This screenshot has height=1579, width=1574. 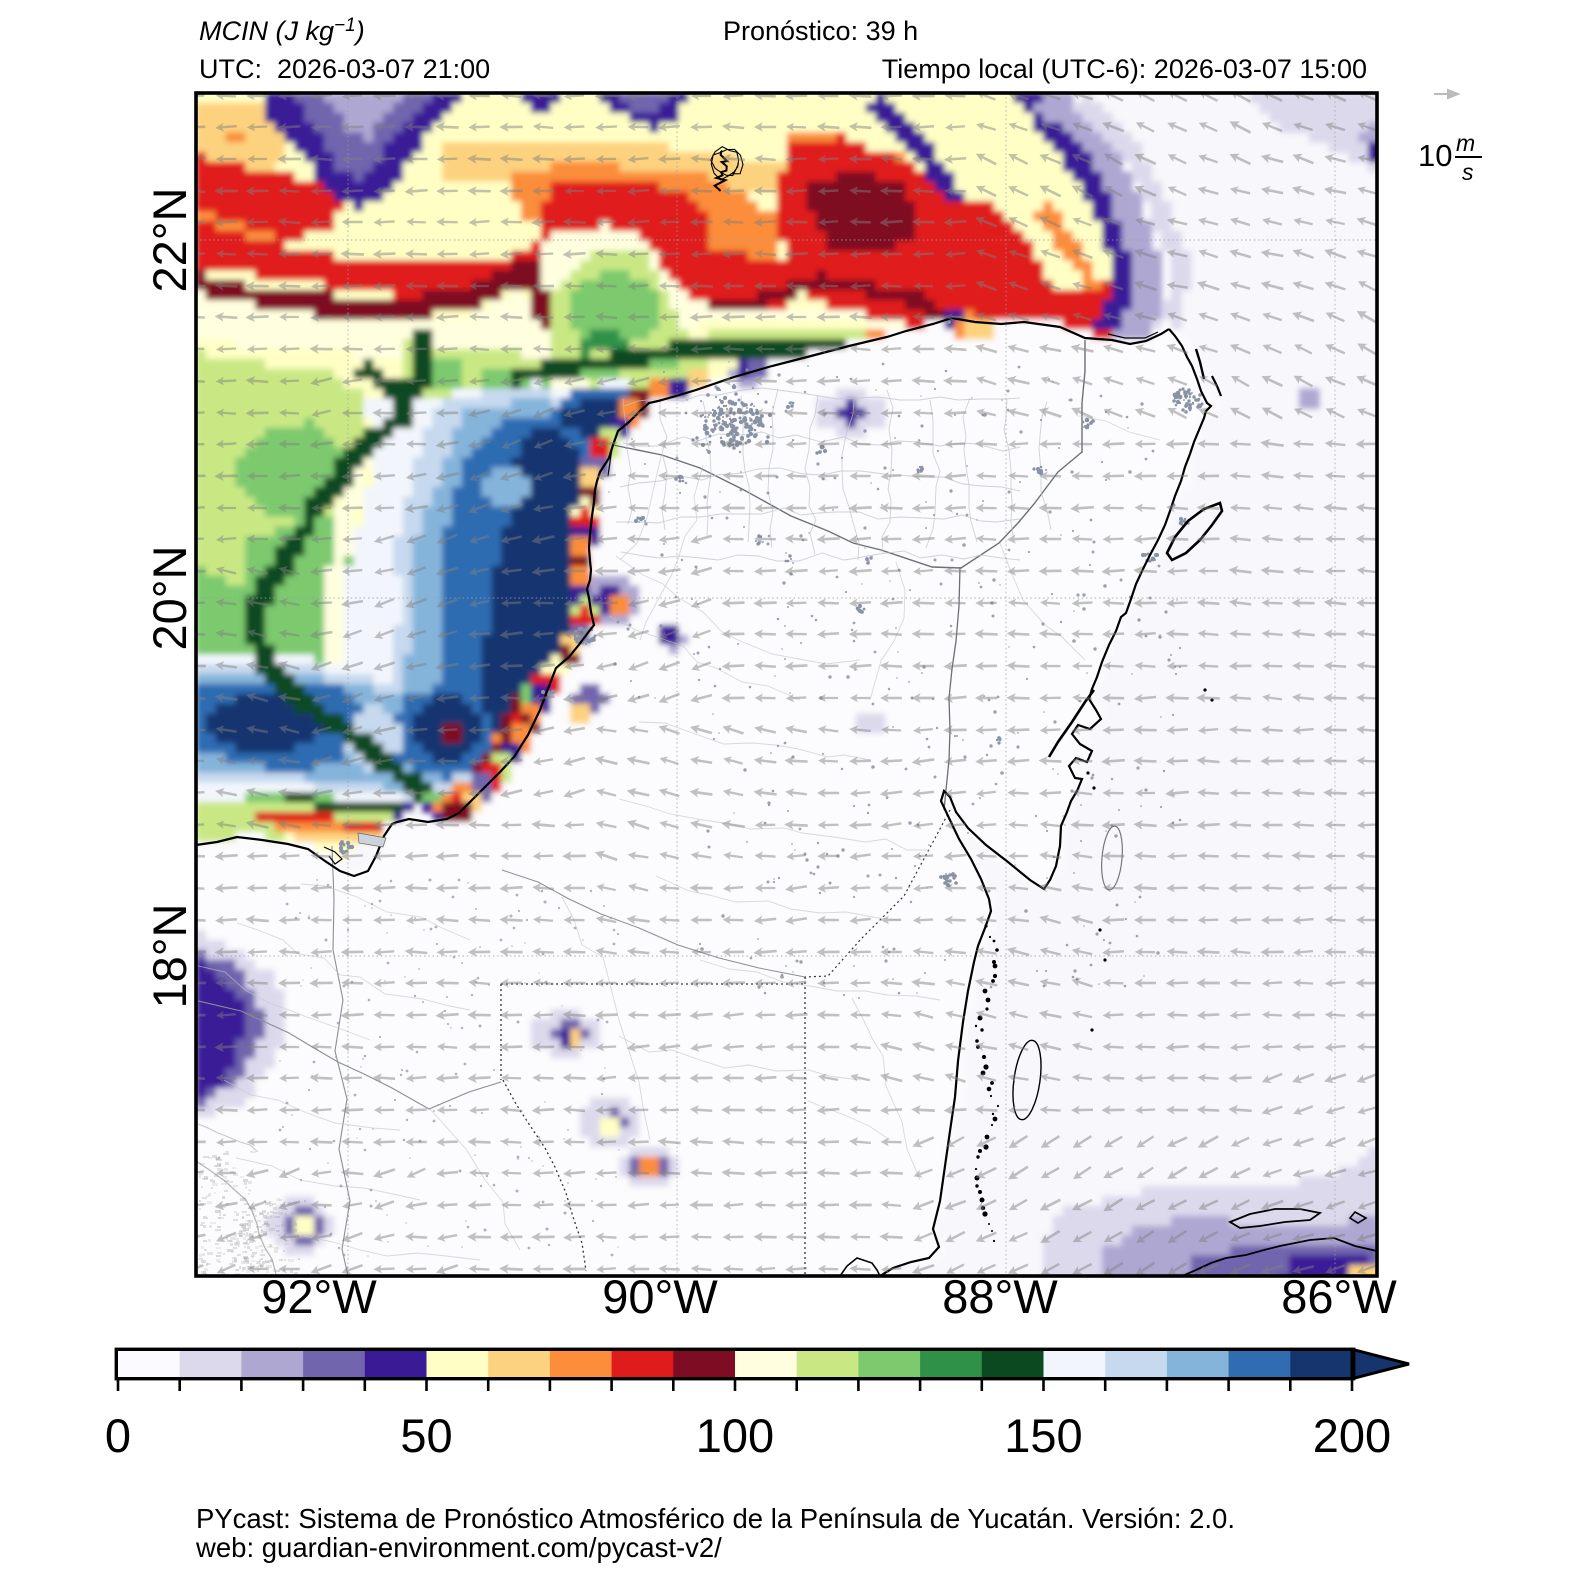 What do you see at coordinates (169, 597) in the screenshot?
I see `svg-text: 20°N` at bounding box center [169, 597].